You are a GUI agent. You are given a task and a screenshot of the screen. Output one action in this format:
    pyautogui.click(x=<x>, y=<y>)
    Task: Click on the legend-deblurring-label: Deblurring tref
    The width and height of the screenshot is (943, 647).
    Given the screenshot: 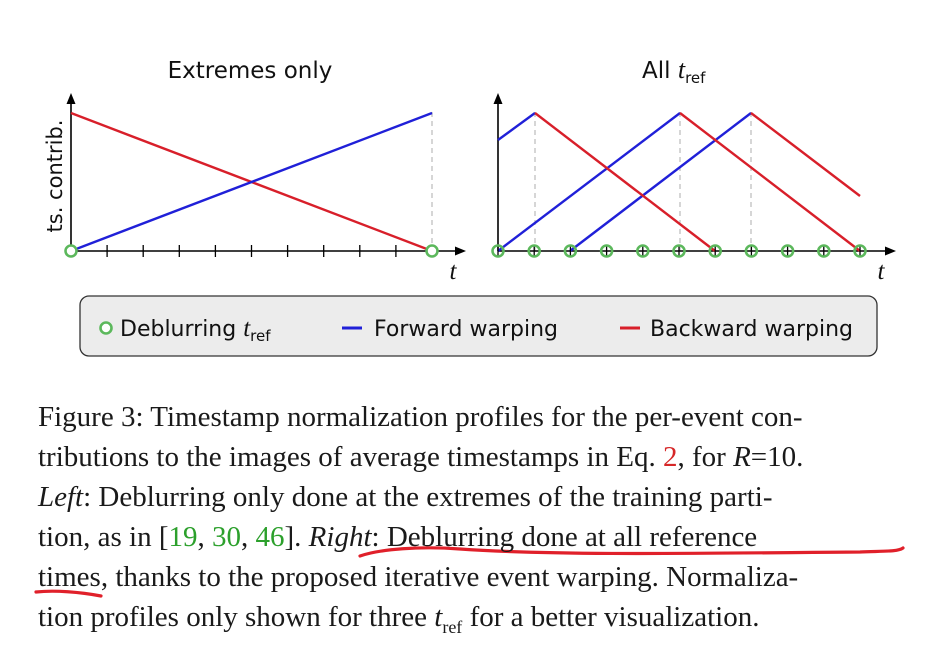 What is the action you would take?
    pyautogui.click(x=195, y=330)
    